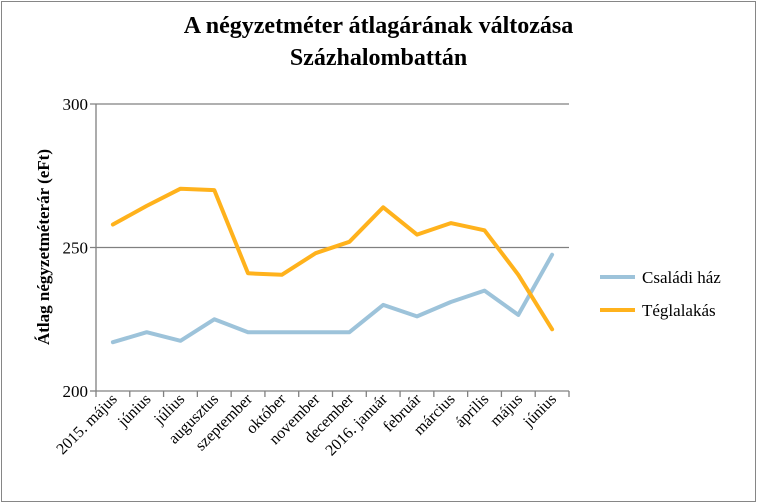  What do you see at coordinates (506, 410) in the screenshot?
I see `x-tick-label-12: május` at bounding box center [506, 410].